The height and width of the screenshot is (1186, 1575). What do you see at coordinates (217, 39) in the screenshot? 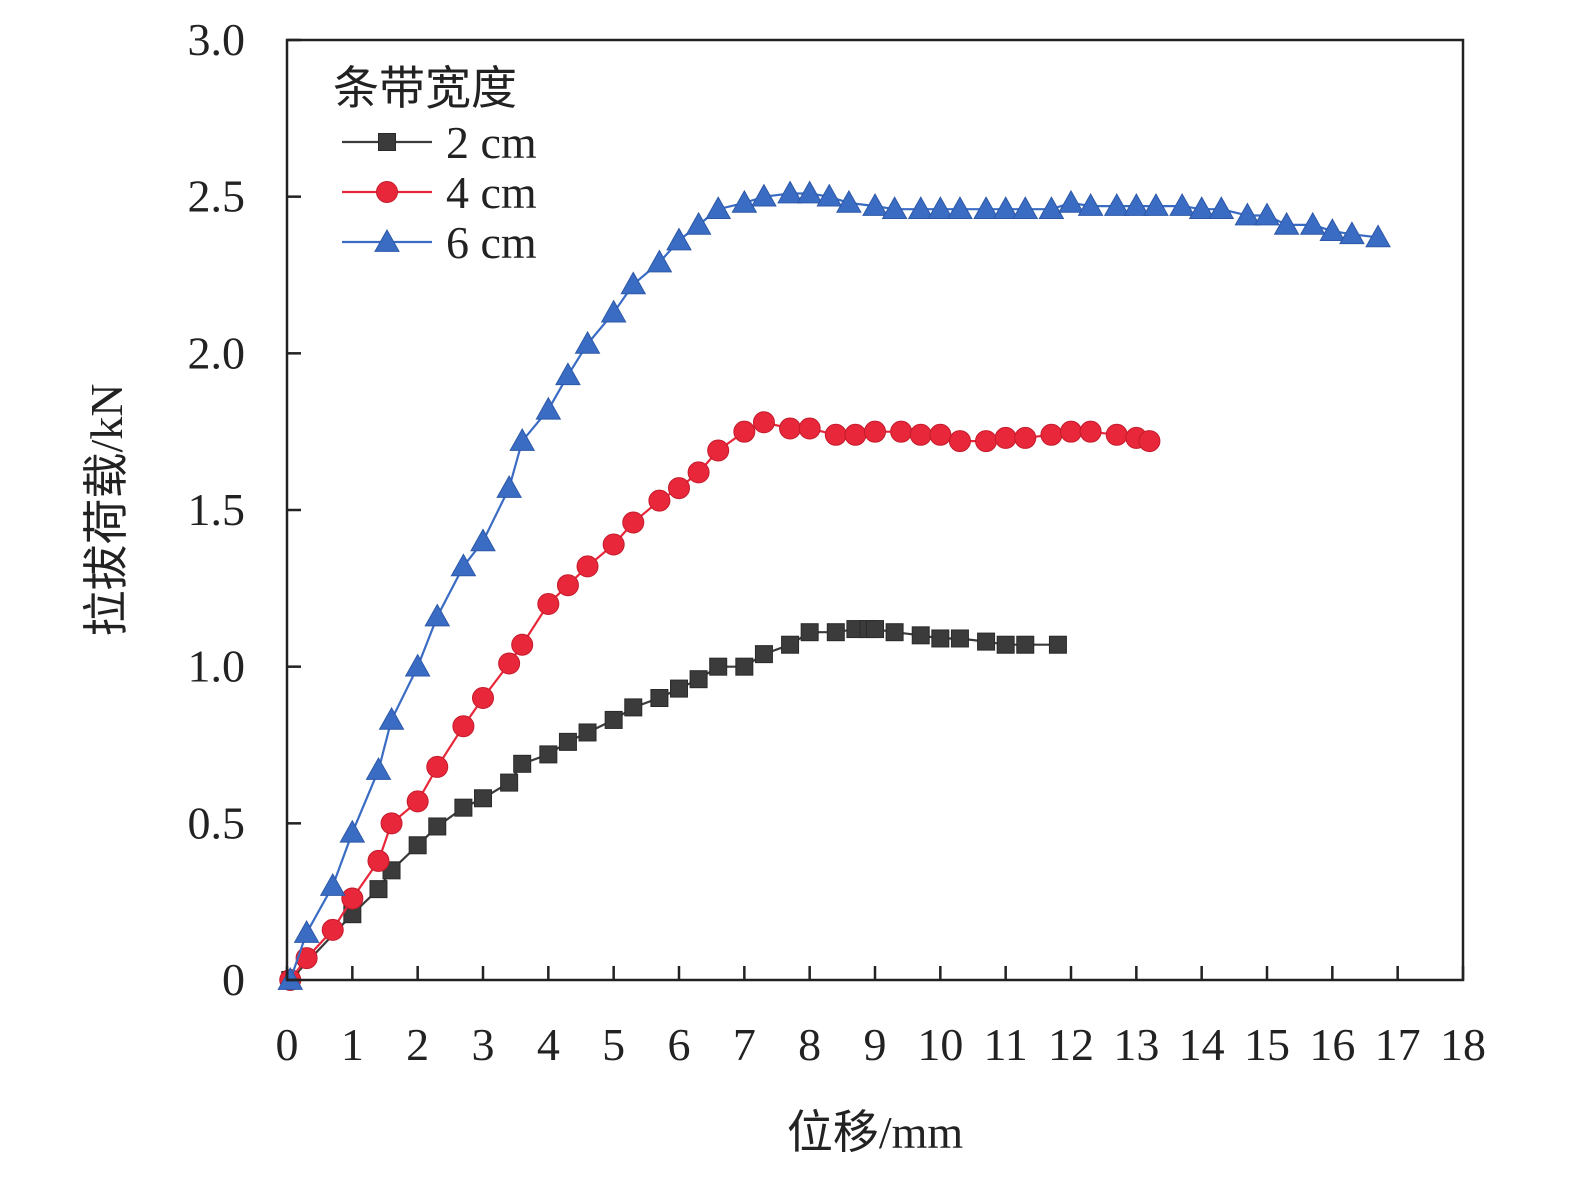
I see `y-tick-label: 3.0` at bounding box center [217, 39].